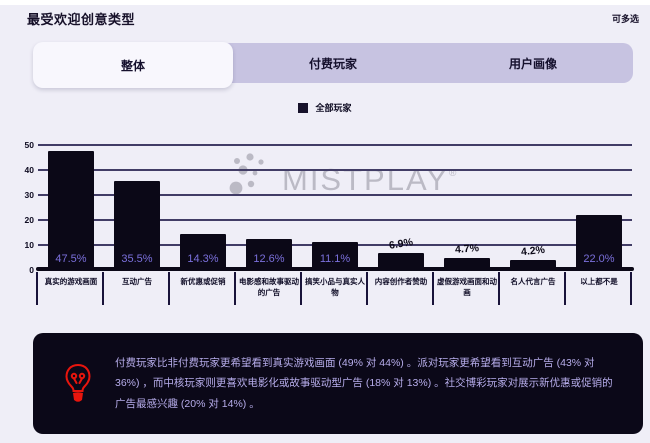  I want to click on x-axis-category-label: 虚假游戏画面和动画, so click(467, 287).